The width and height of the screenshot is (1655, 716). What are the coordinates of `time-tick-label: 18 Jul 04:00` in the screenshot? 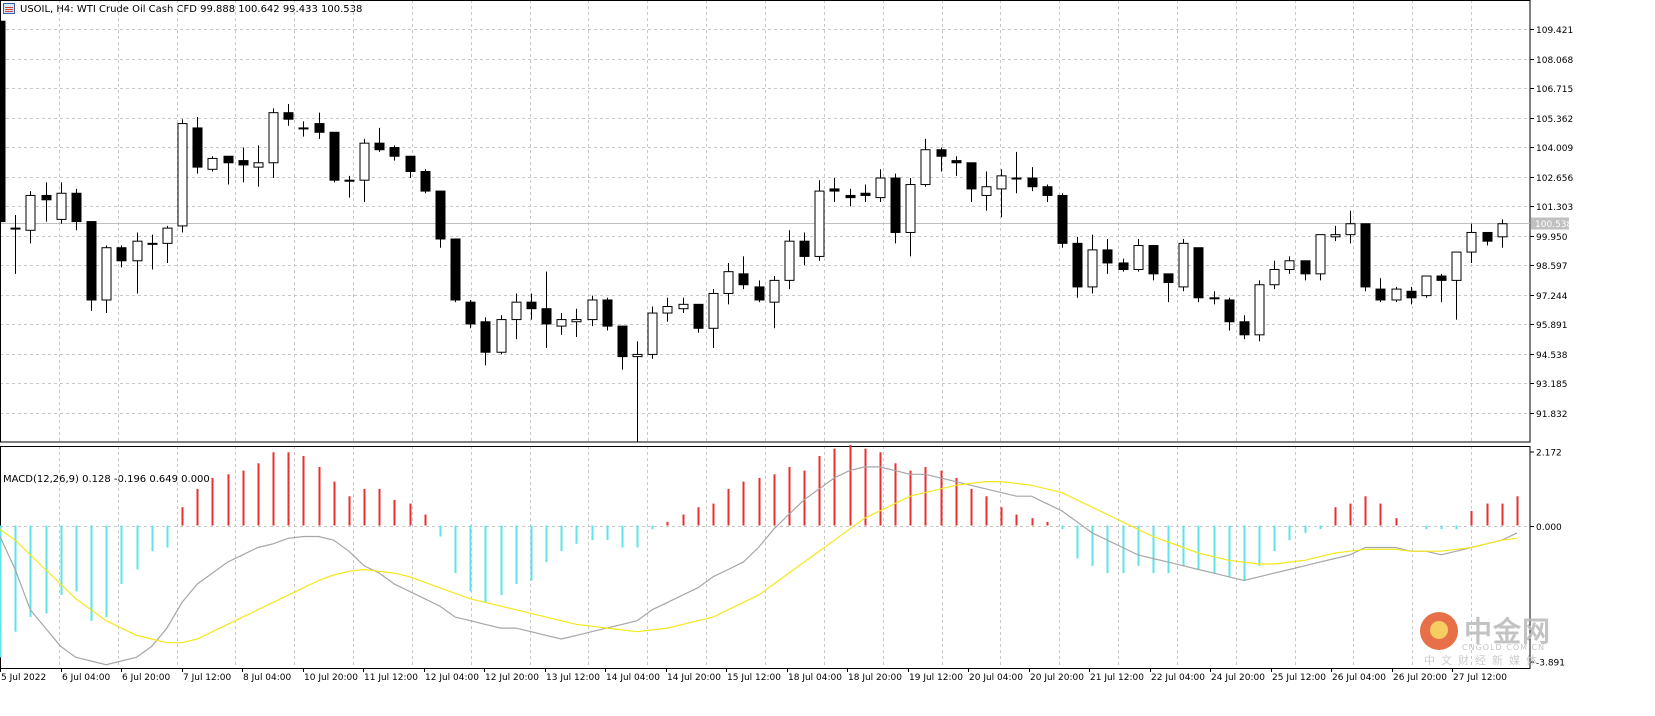 It's located at (815, 678).